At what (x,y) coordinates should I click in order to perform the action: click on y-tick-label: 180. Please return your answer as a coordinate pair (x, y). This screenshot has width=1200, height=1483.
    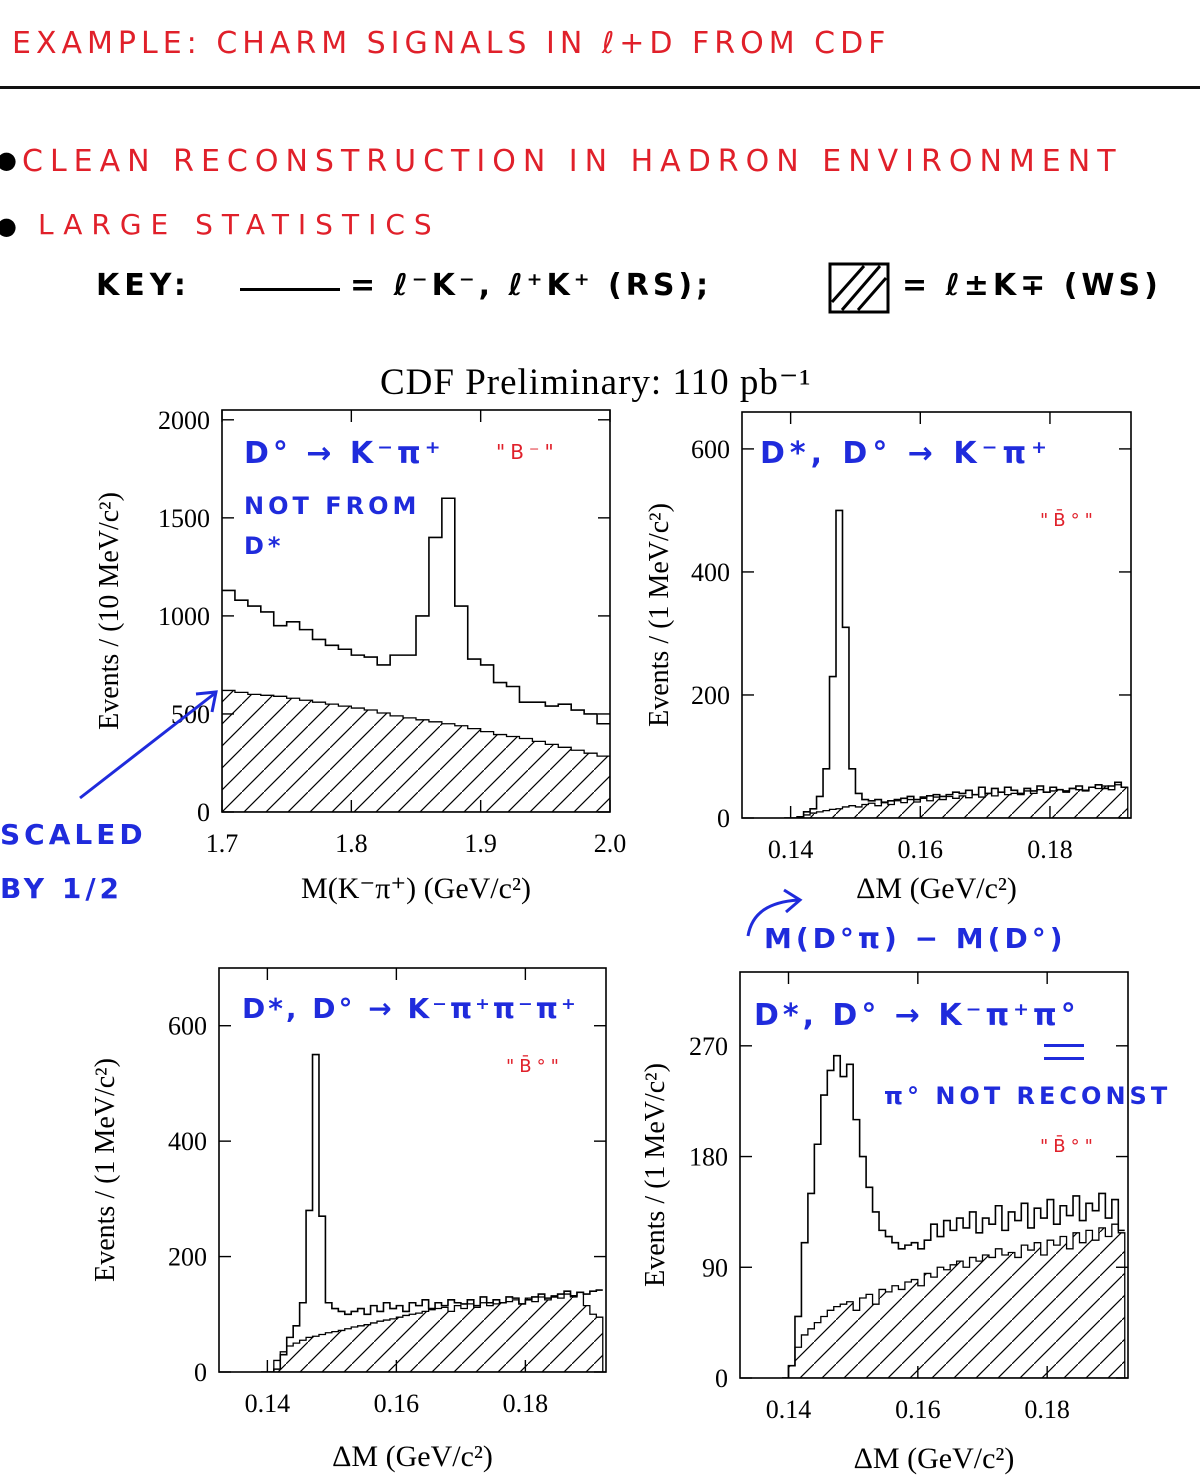
    Looking at the image, I should click on (708, 1157).